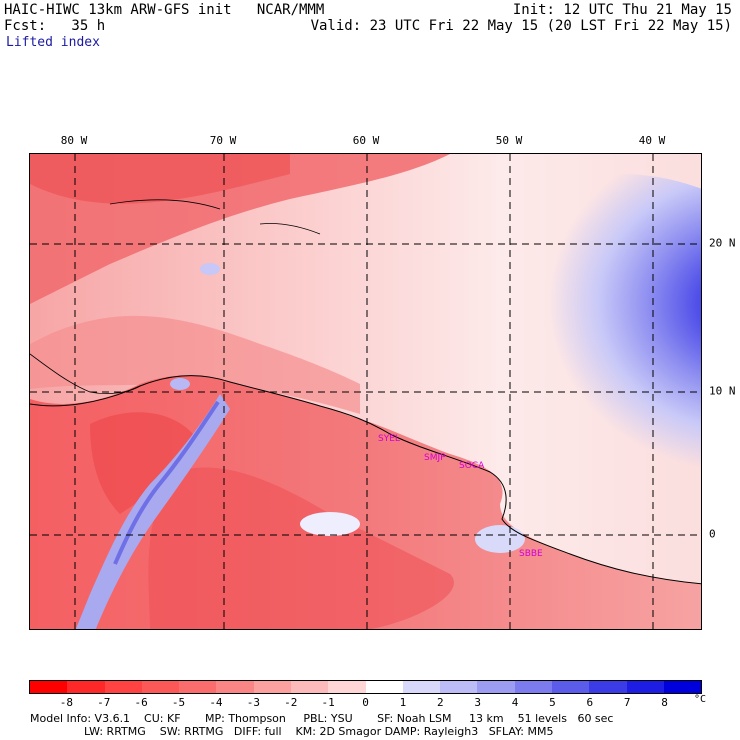 The height and width of the screenshot is (740, 740). I want to click on field-name: Lifted index, so click(53, 42).